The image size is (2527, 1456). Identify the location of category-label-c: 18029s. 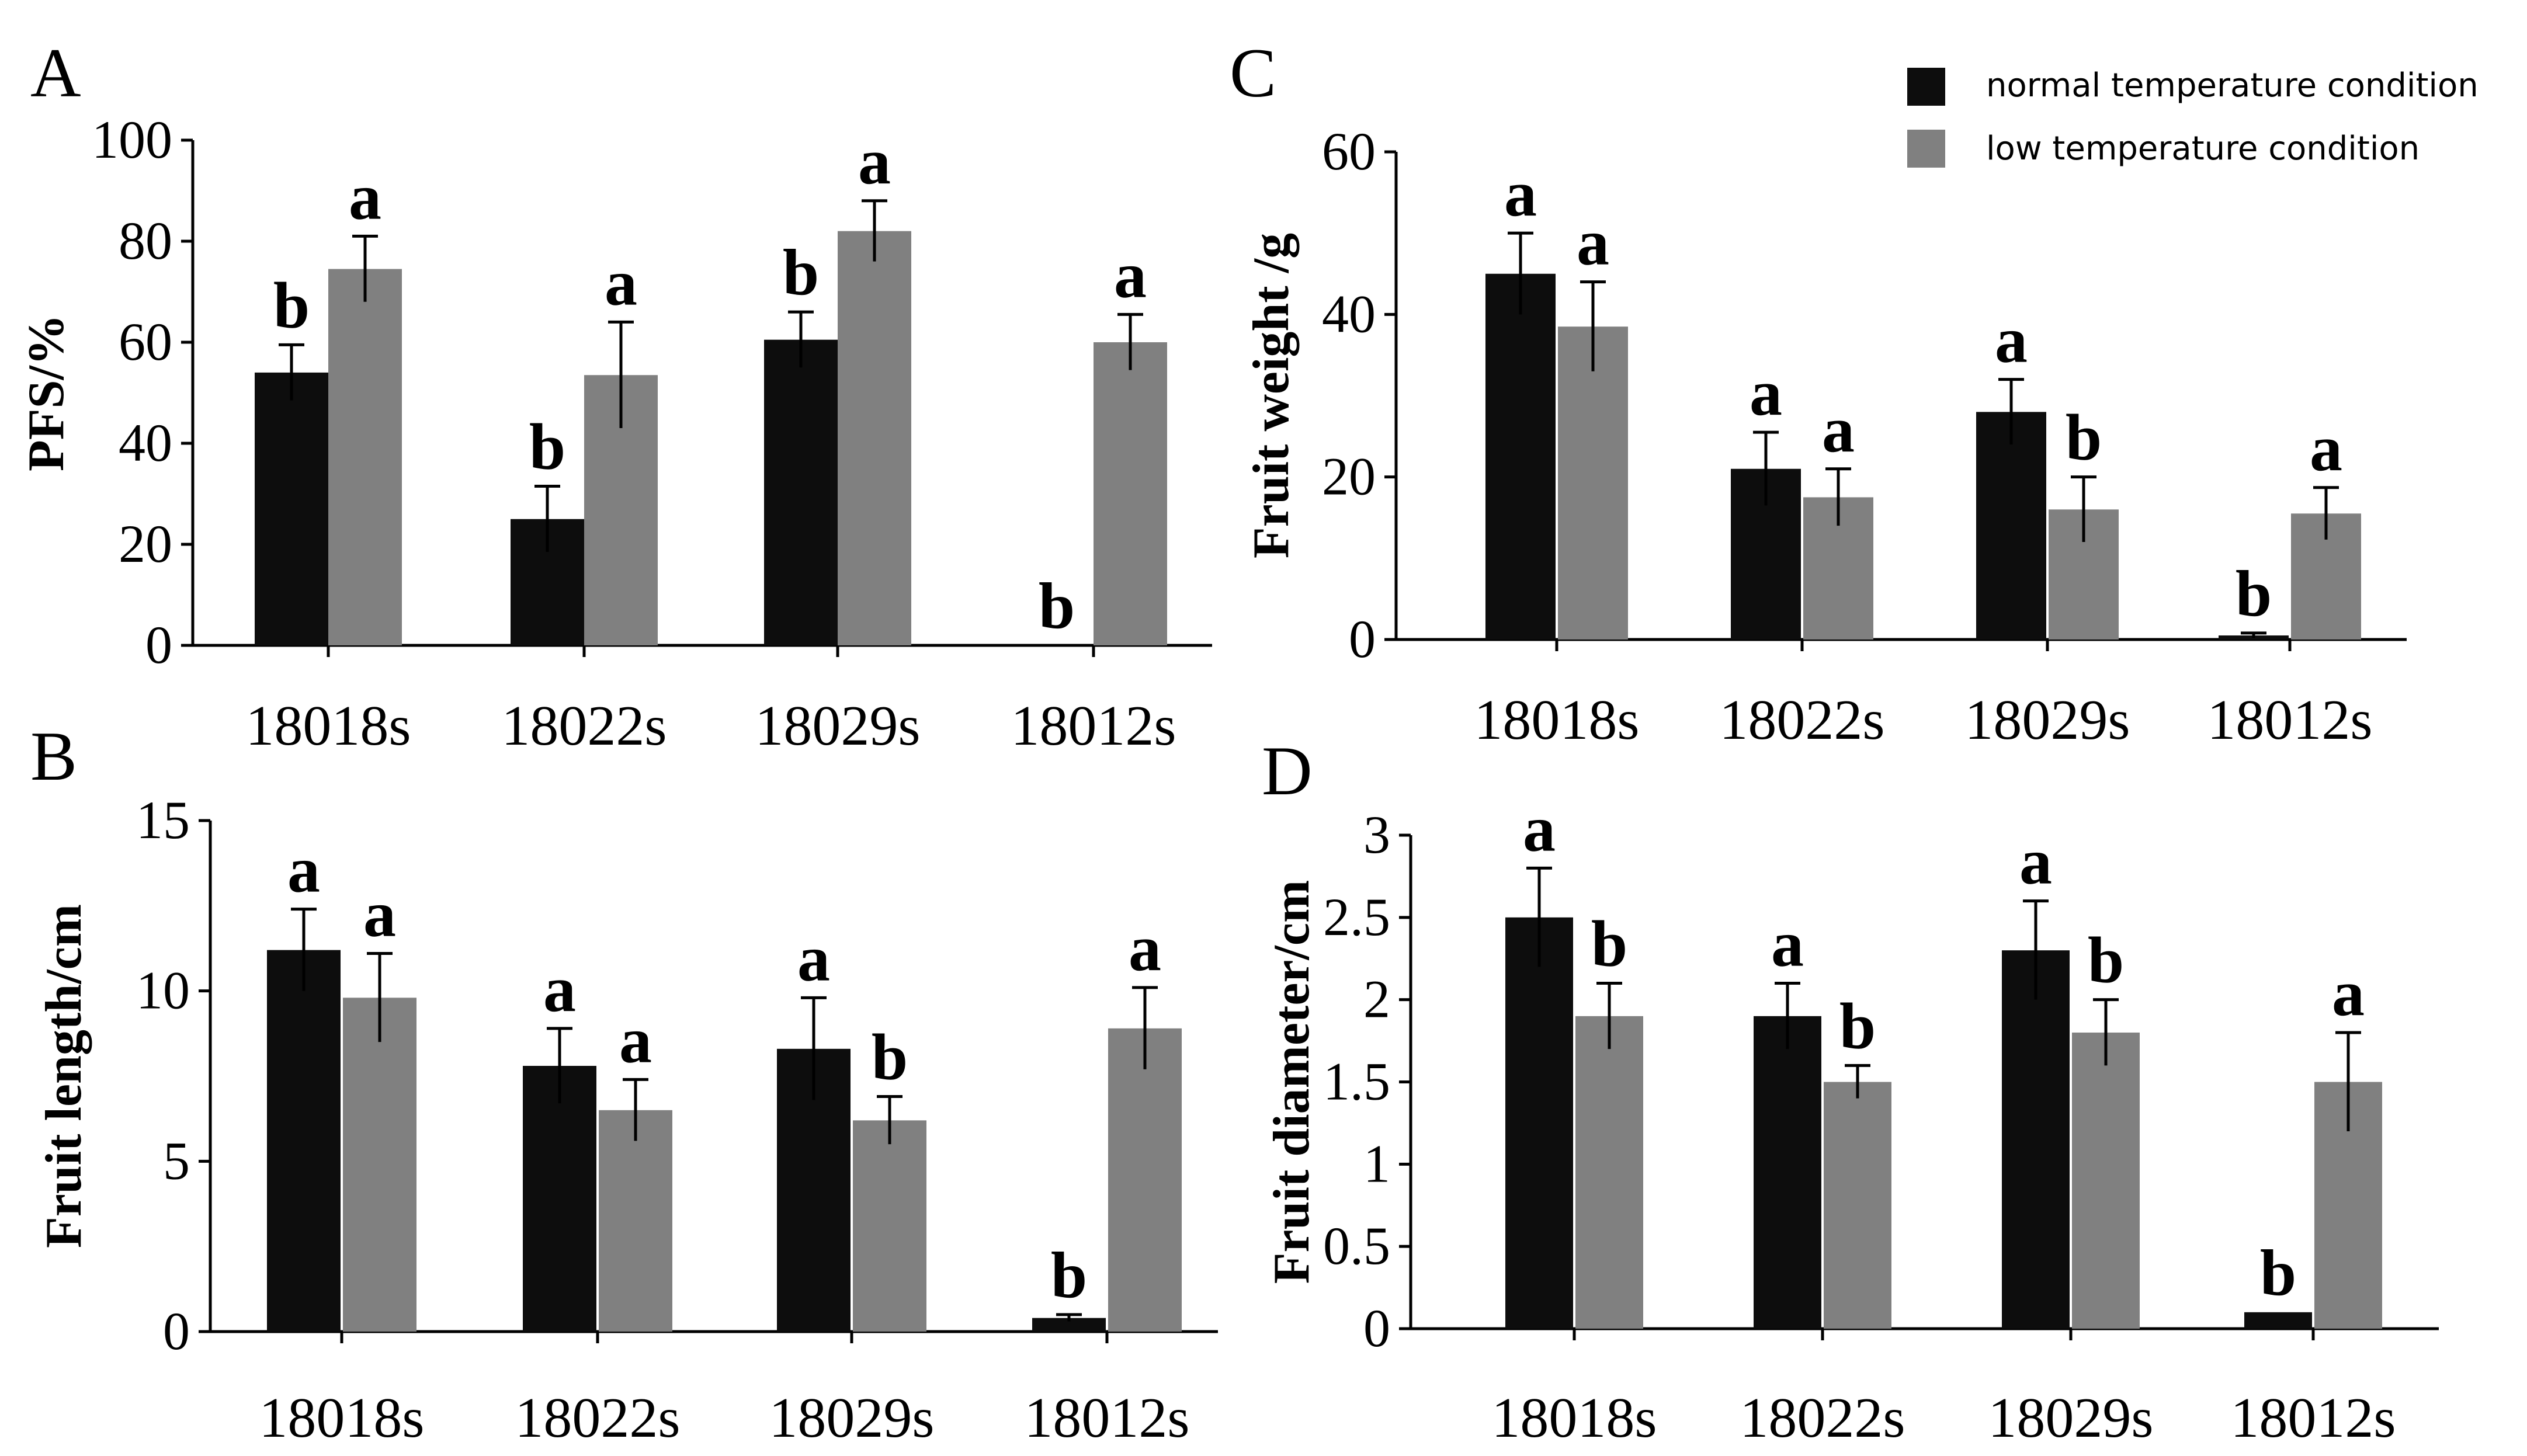
(2047, 720).